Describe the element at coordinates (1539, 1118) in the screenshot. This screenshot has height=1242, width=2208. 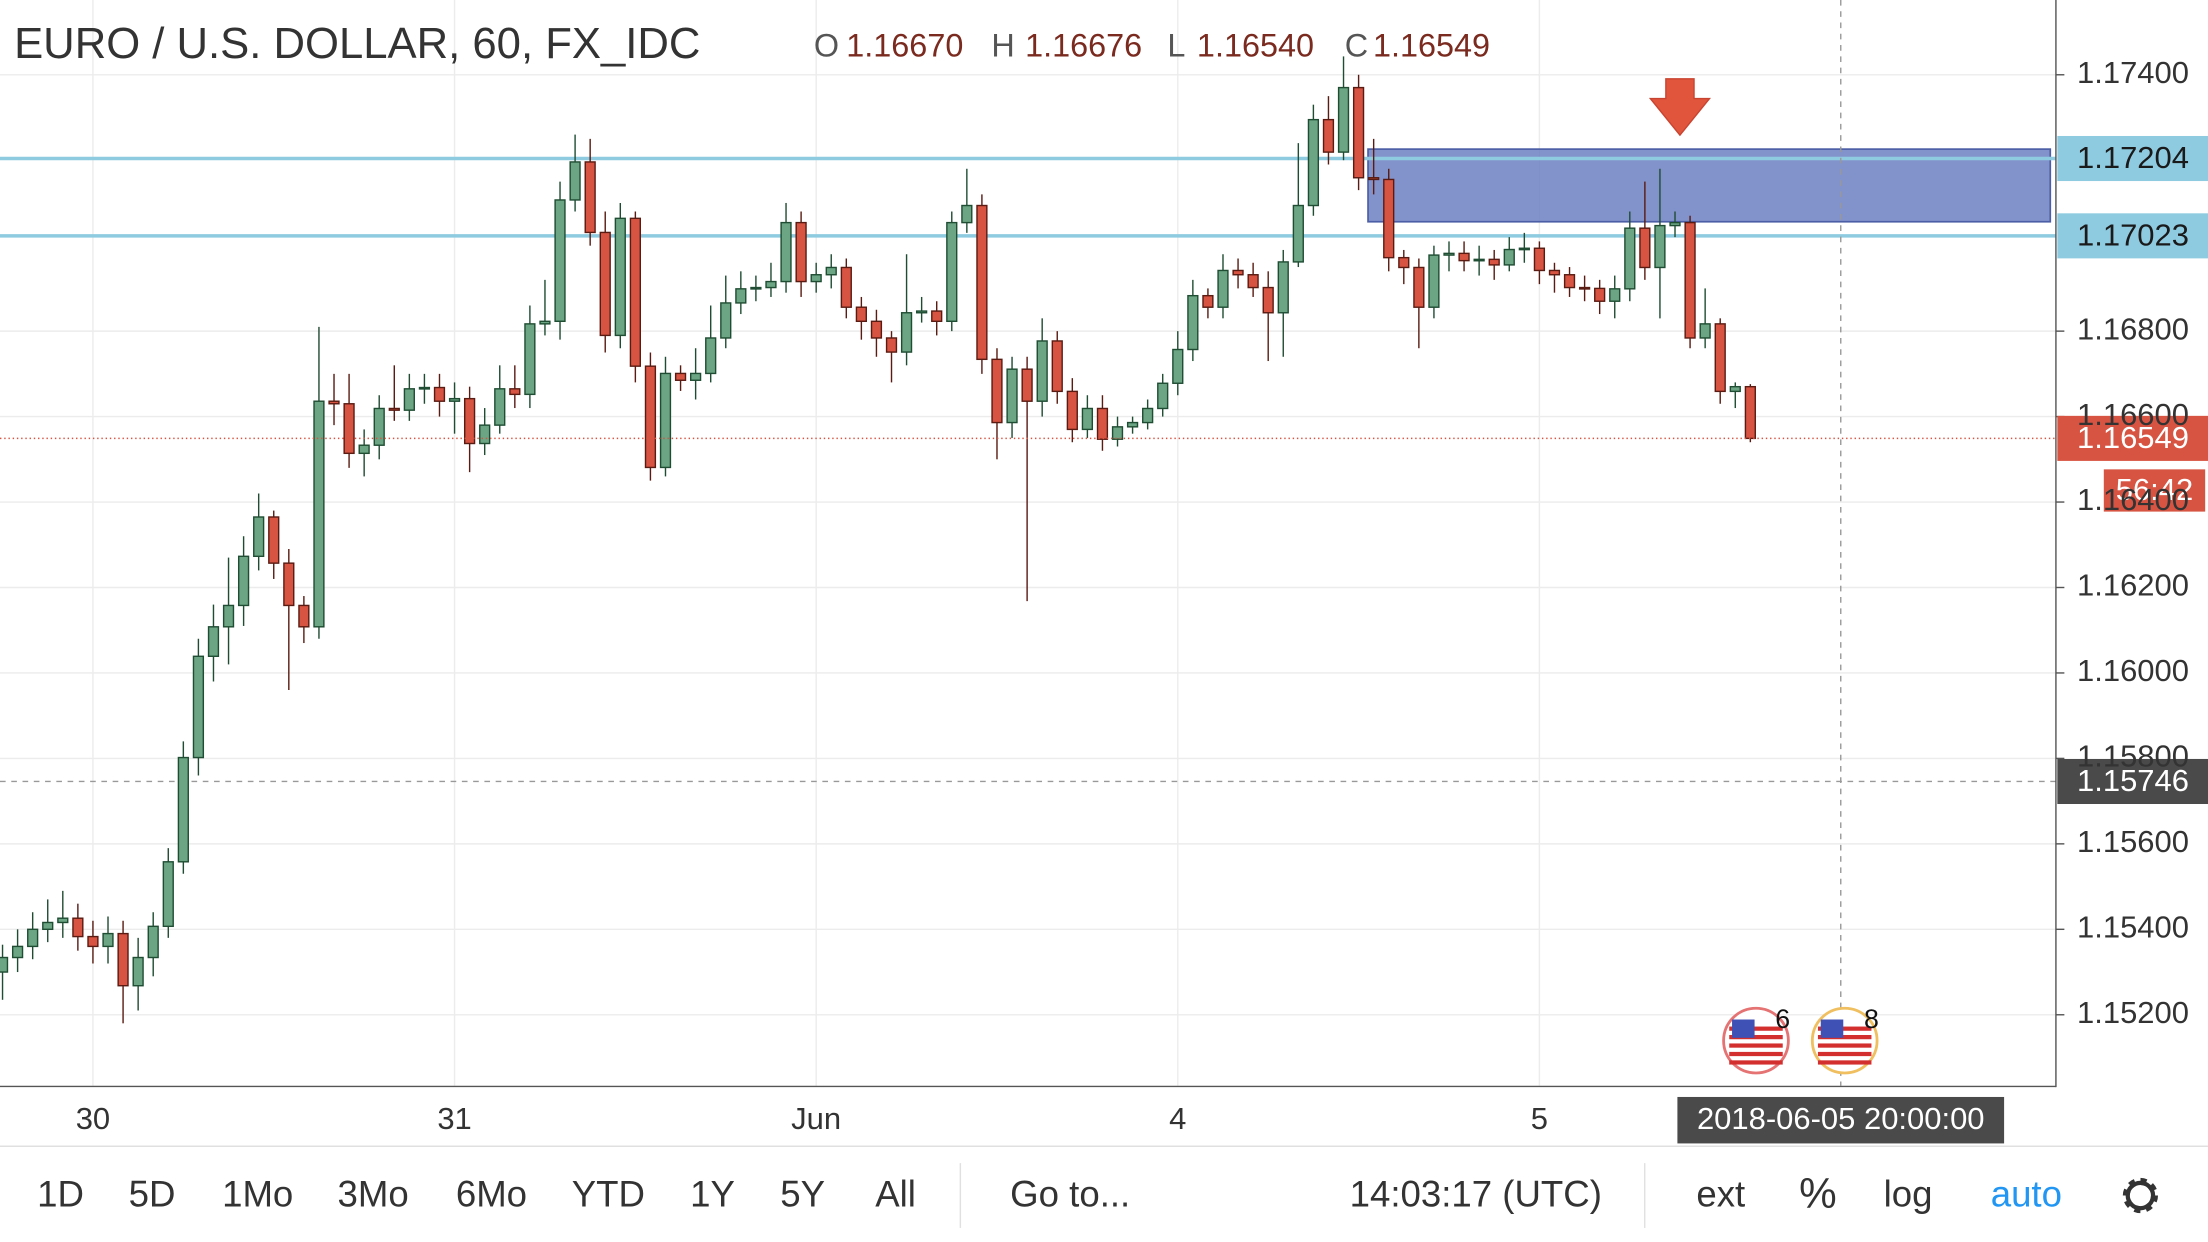
I see `x-tick-label: 5` at that location.